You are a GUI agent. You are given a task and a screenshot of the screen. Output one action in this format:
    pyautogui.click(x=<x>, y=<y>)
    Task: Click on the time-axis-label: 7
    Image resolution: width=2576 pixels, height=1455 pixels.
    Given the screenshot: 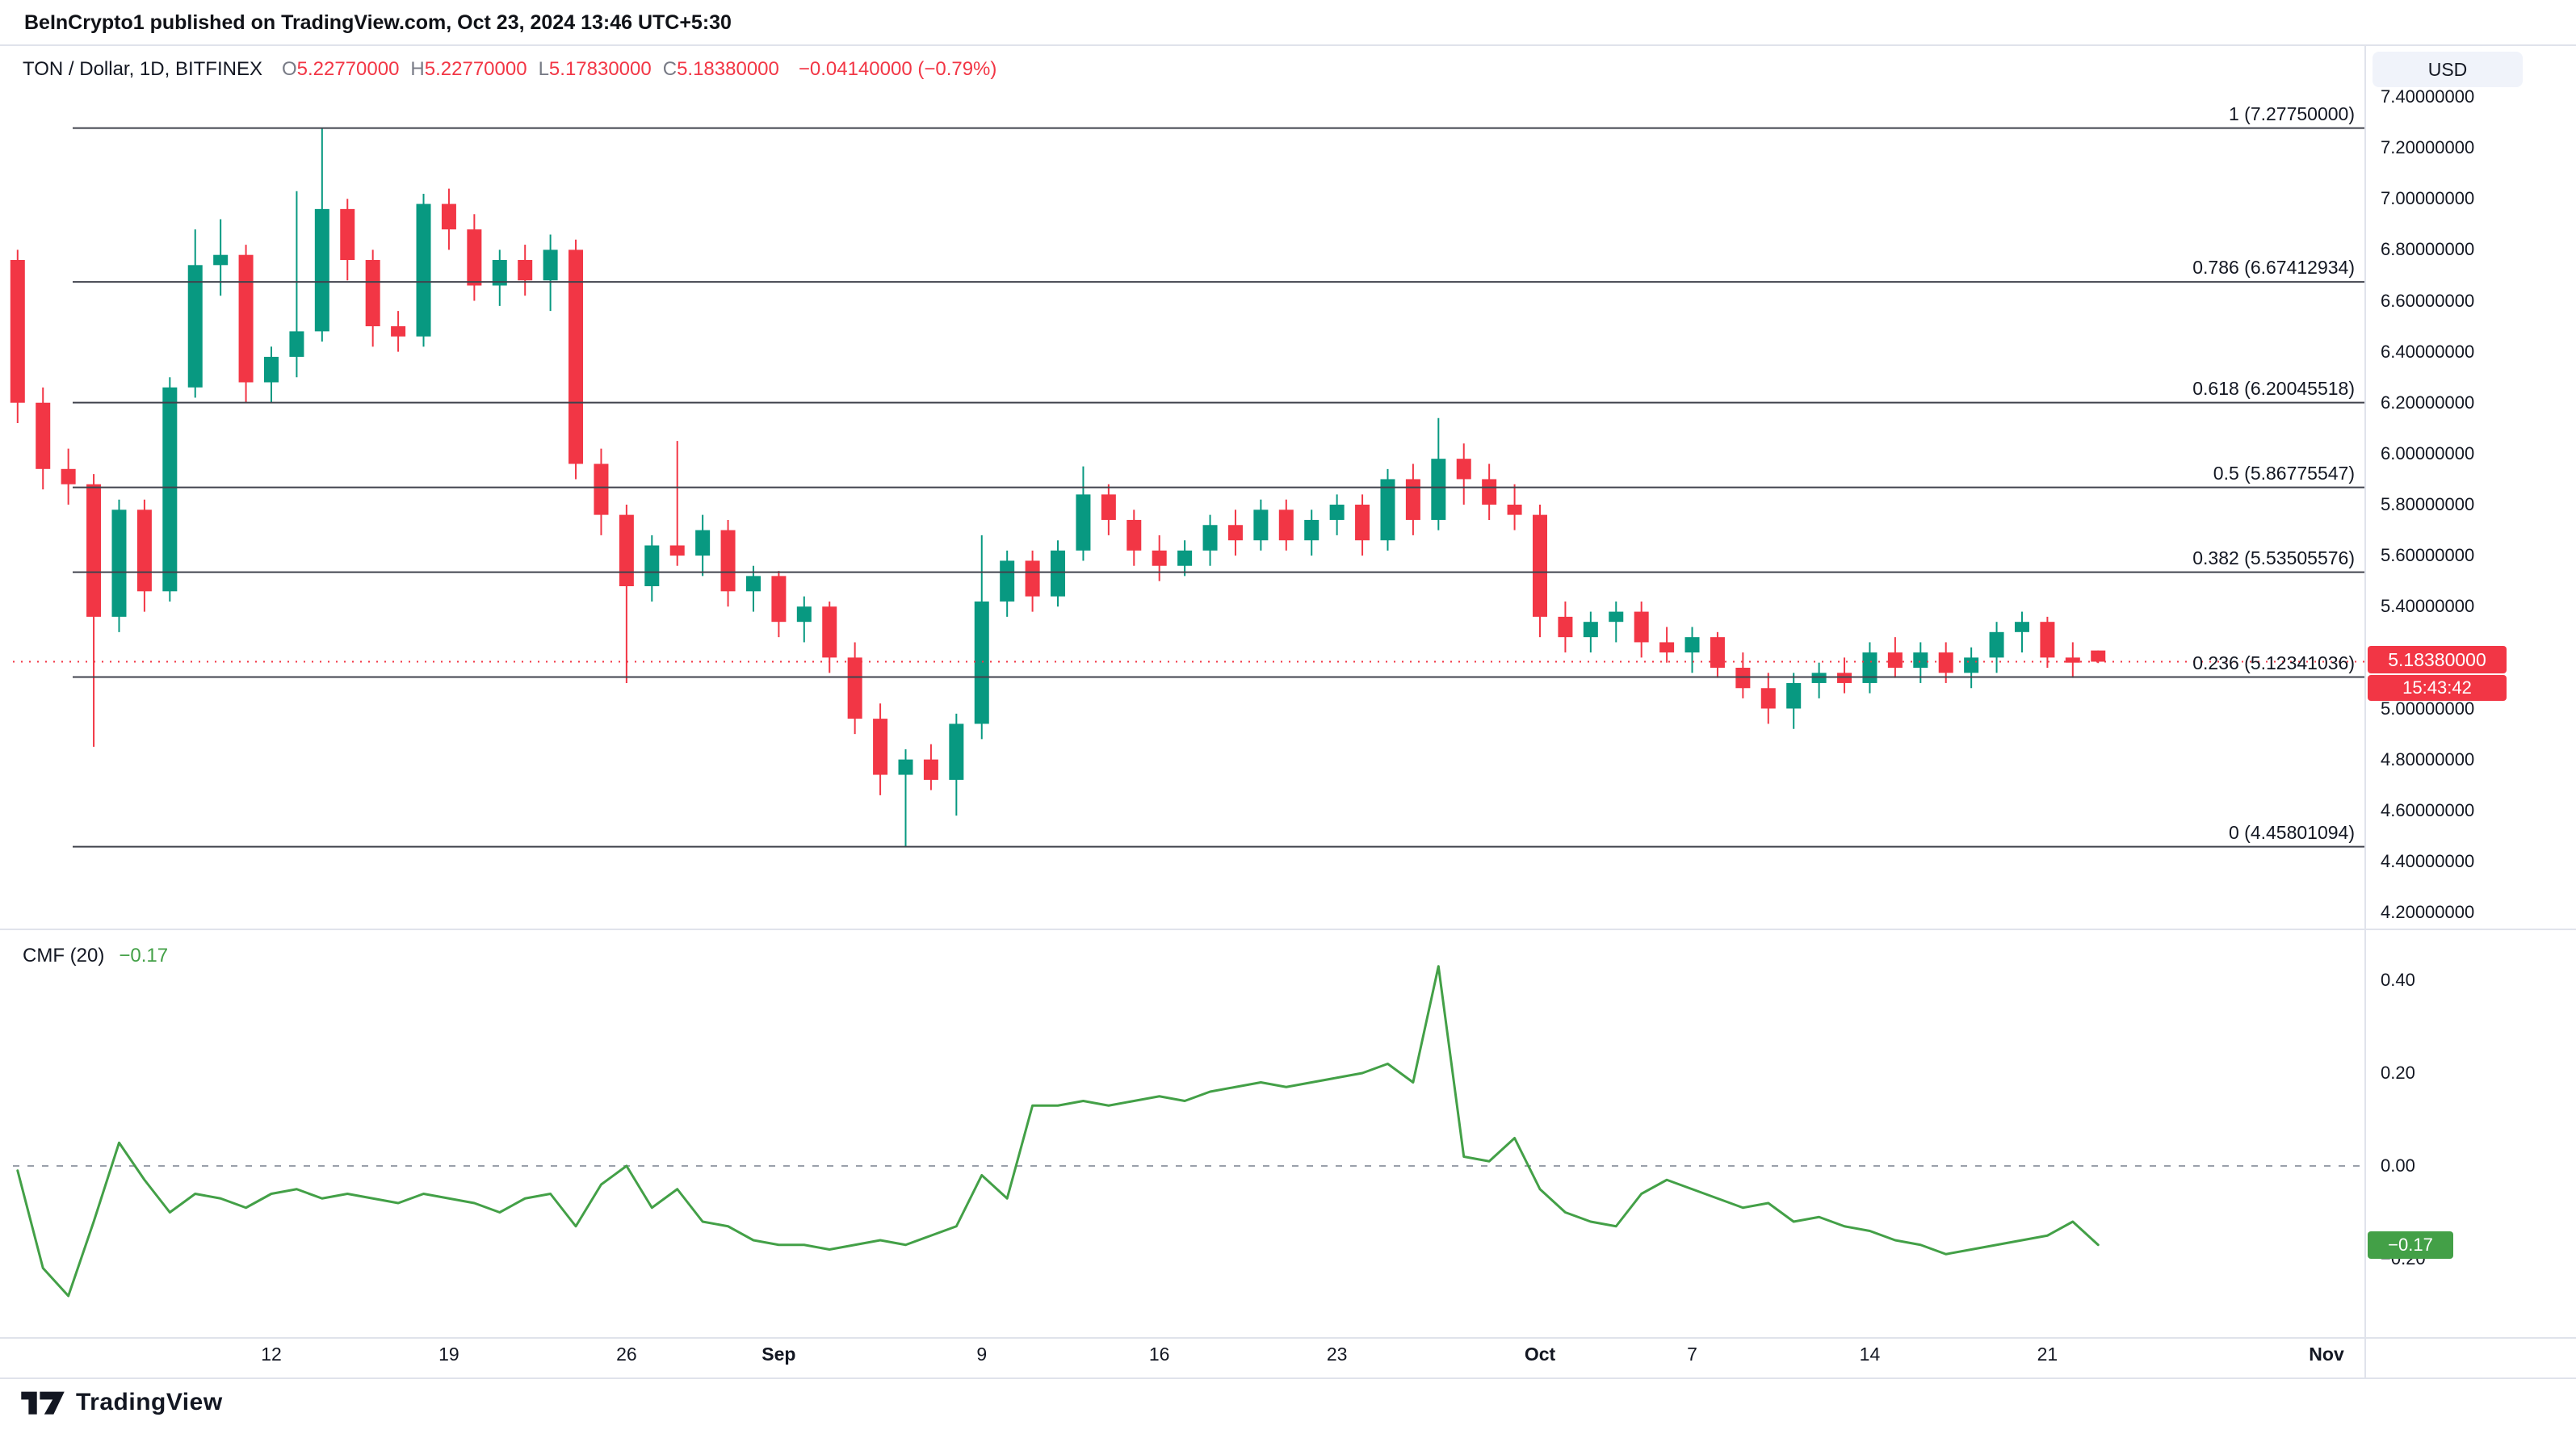 What is the action you would take?
    pyautogui.click(x=1692, y=1354)
    